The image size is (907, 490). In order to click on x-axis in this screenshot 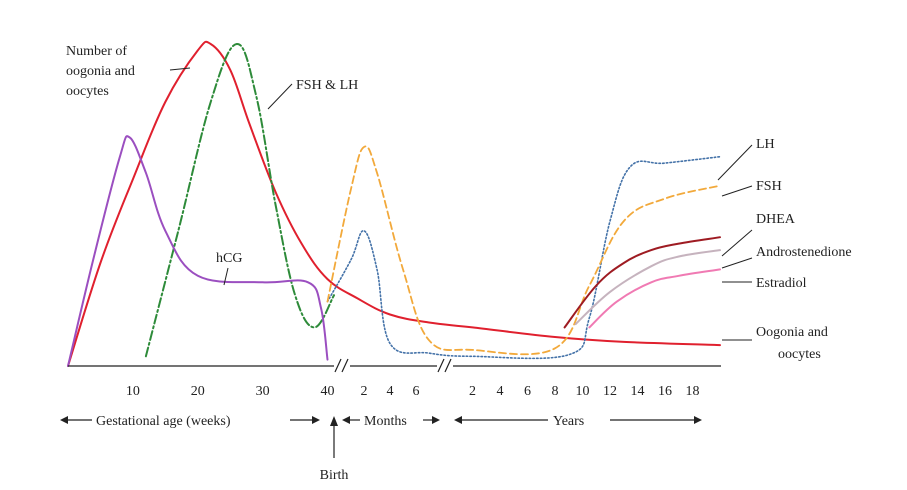, I will do `click(394, 365)`.